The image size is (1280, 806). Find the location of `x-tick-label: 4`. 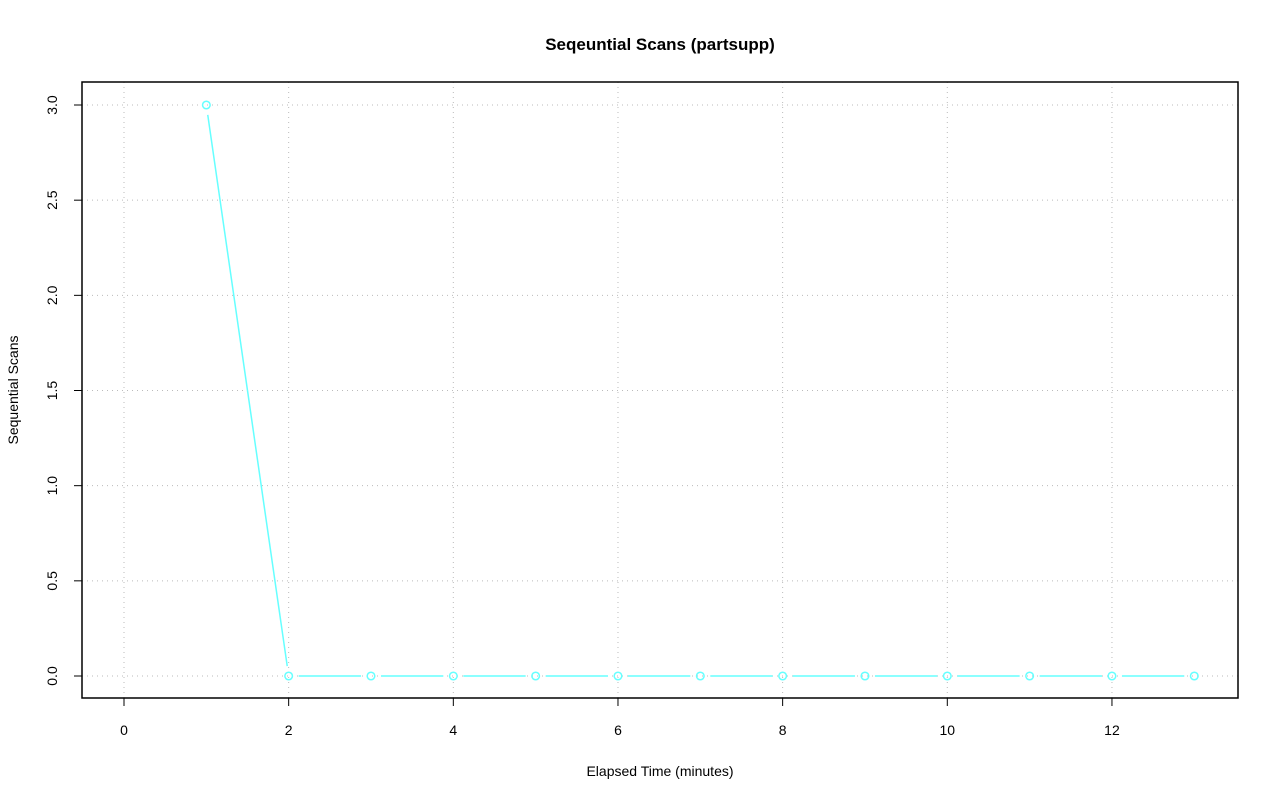

x-tick-label: 4 is located at coordinates (453, 730).